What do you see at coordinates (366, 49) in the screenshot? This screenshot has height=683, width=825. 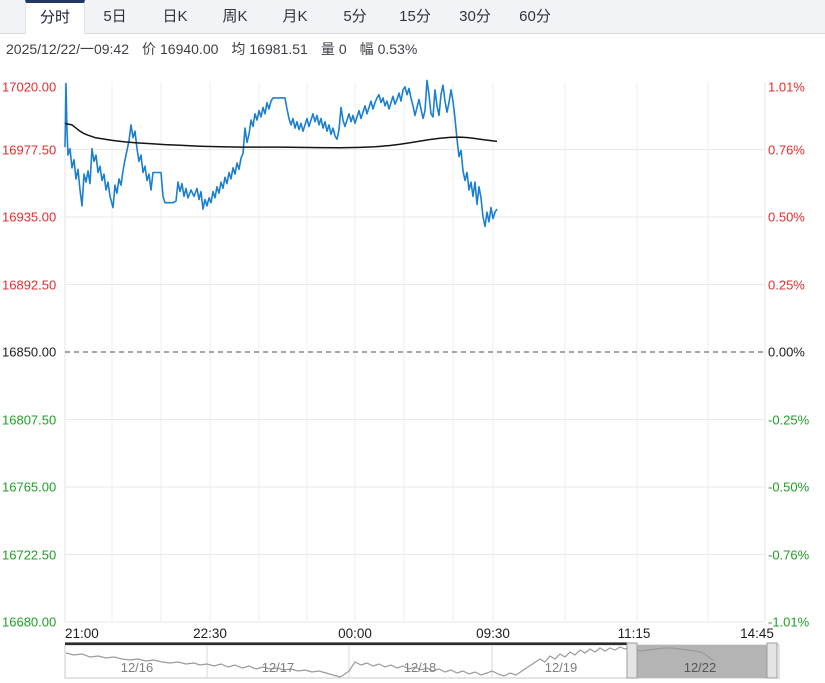 I see `change-percent-label: 幅` at bounding box center [366, 49].